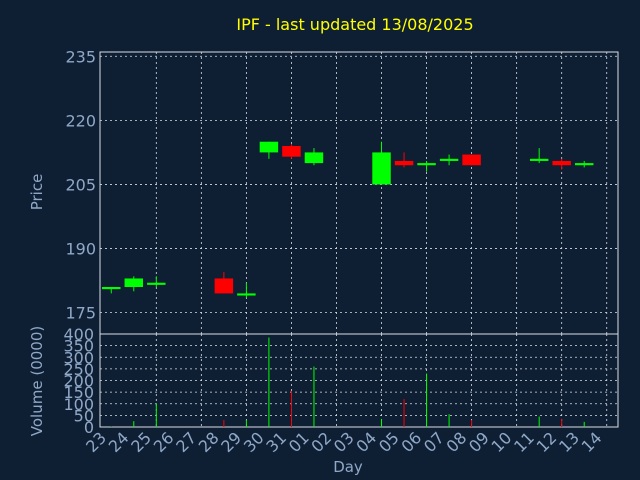 This screenshot has height=480, width=640. I want to click on price-tick-label: 205, so click(80, 184).